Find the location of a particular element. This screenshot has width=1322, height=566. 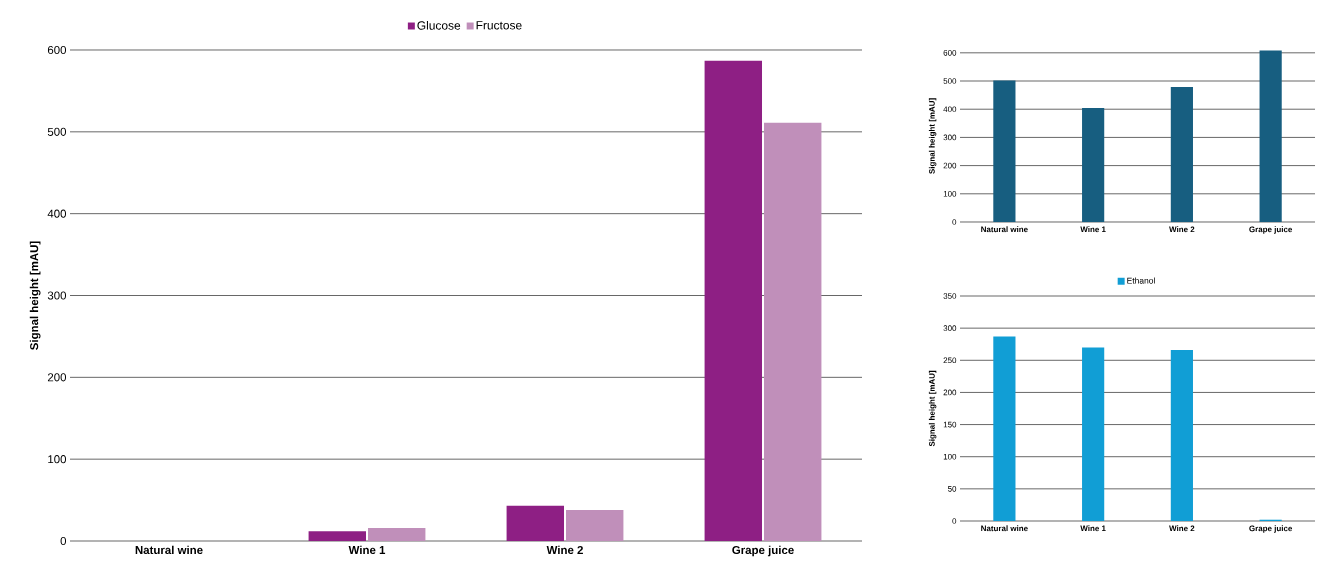

y-tick-label: 600 is located at coordinates (57, 50).